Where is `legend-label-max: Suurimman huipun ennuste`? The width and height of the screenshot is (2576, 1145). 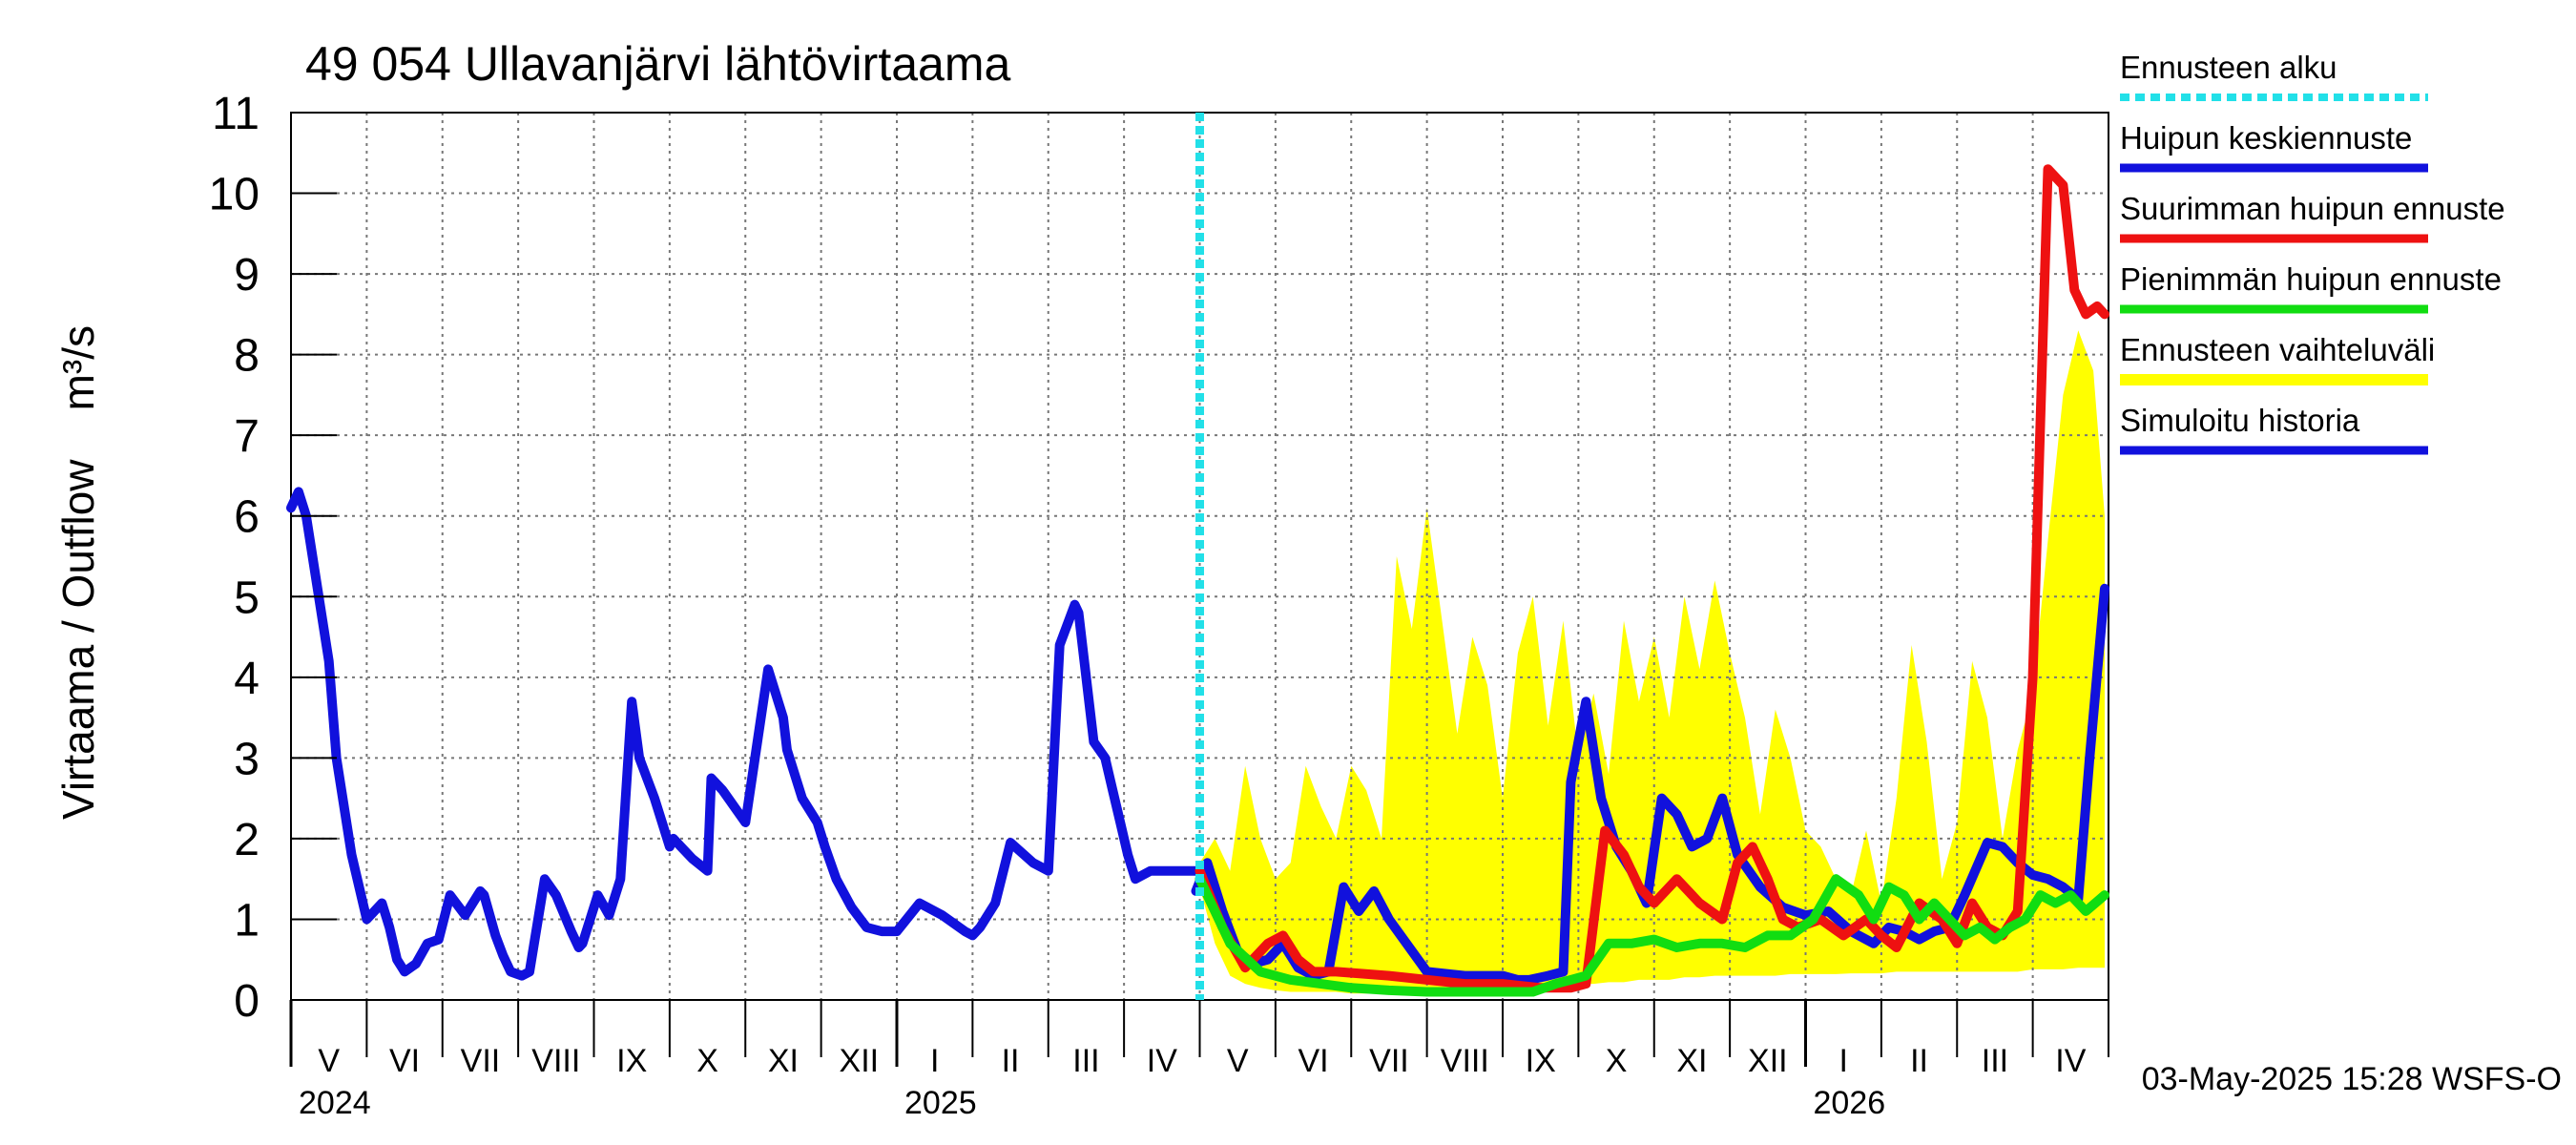
legend-label-max: Suurimman huipun ennuste is located at coordinates (2312, 208).